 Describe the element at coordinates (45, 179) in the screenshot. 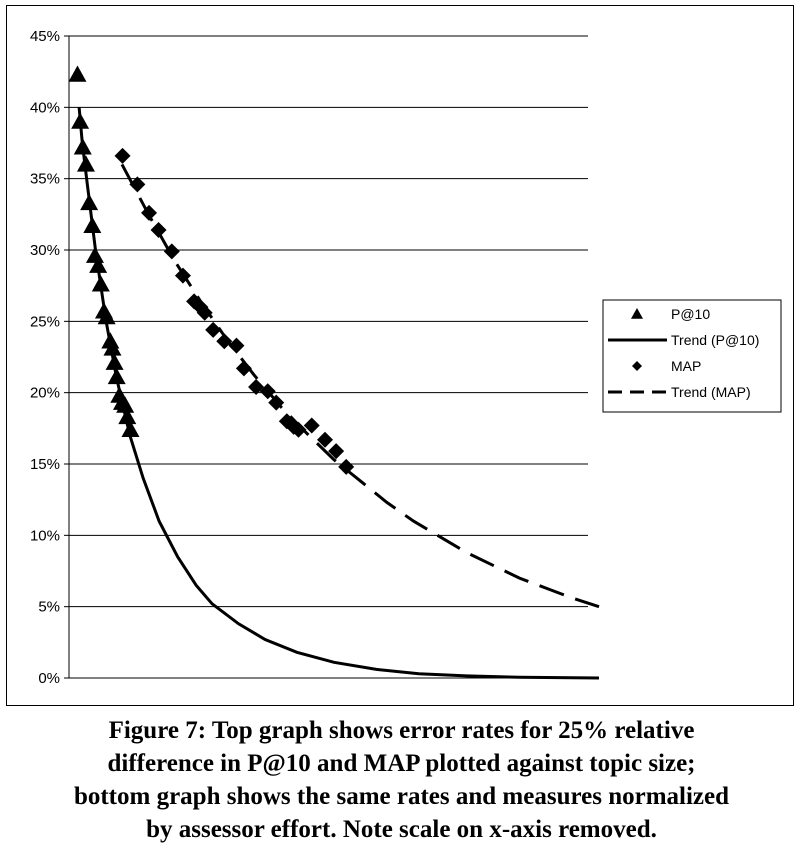

I see `y-tick-label: 35%` at that location.